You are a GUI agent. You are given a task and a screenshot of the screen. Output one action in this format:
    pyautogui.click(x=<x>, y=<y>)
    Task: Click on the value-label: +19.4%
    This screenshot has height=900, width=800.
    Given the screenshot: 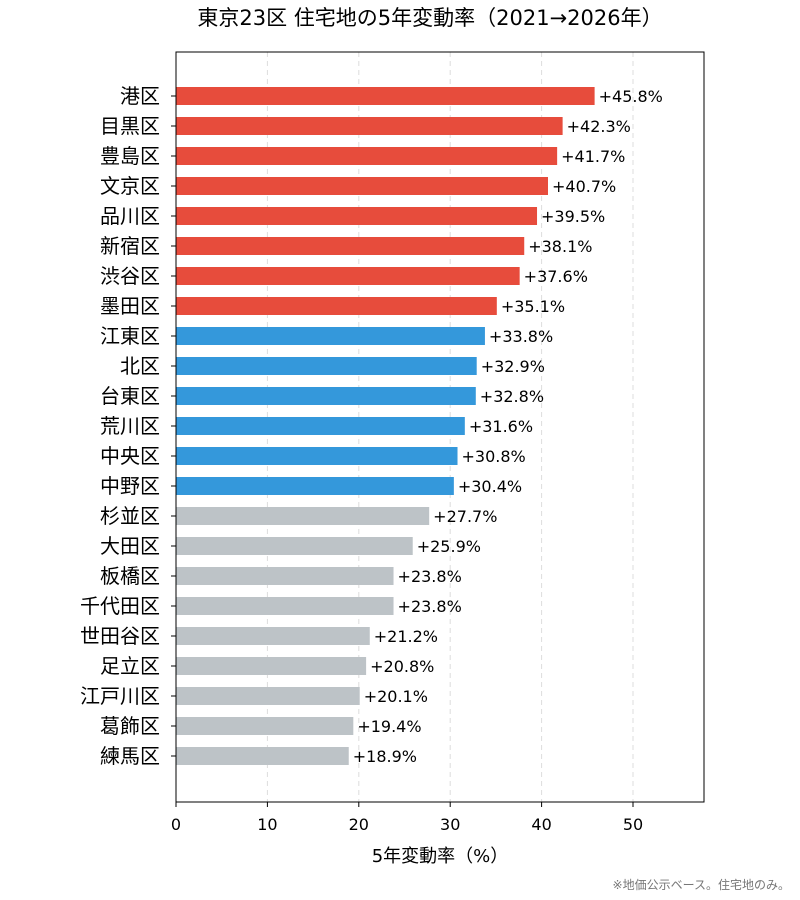 What is the action you would take?
    pyautogui.click(x=389, y=726)
    